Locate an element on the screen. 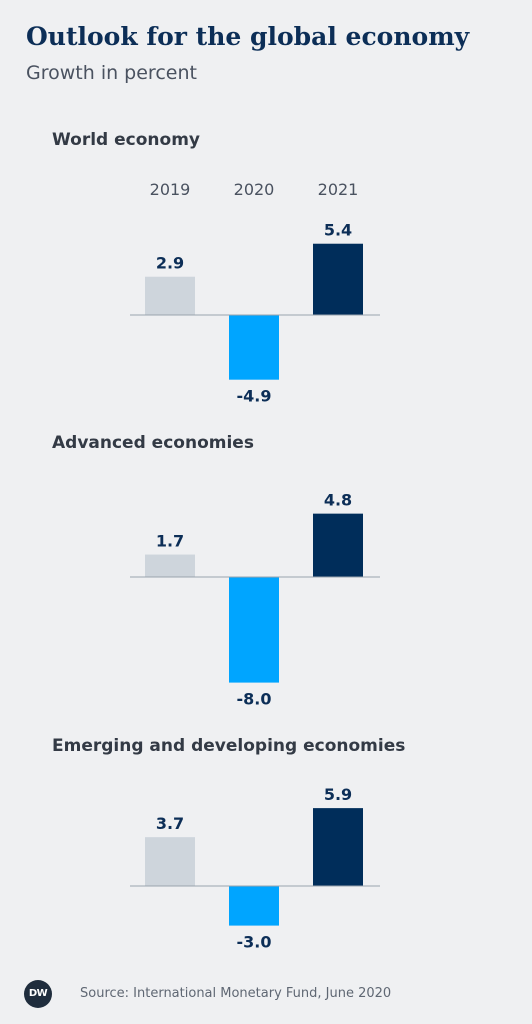 This screenshot has height=1024, width=532. value-label-2020: -4.9 is located at coordinates (254, 396).